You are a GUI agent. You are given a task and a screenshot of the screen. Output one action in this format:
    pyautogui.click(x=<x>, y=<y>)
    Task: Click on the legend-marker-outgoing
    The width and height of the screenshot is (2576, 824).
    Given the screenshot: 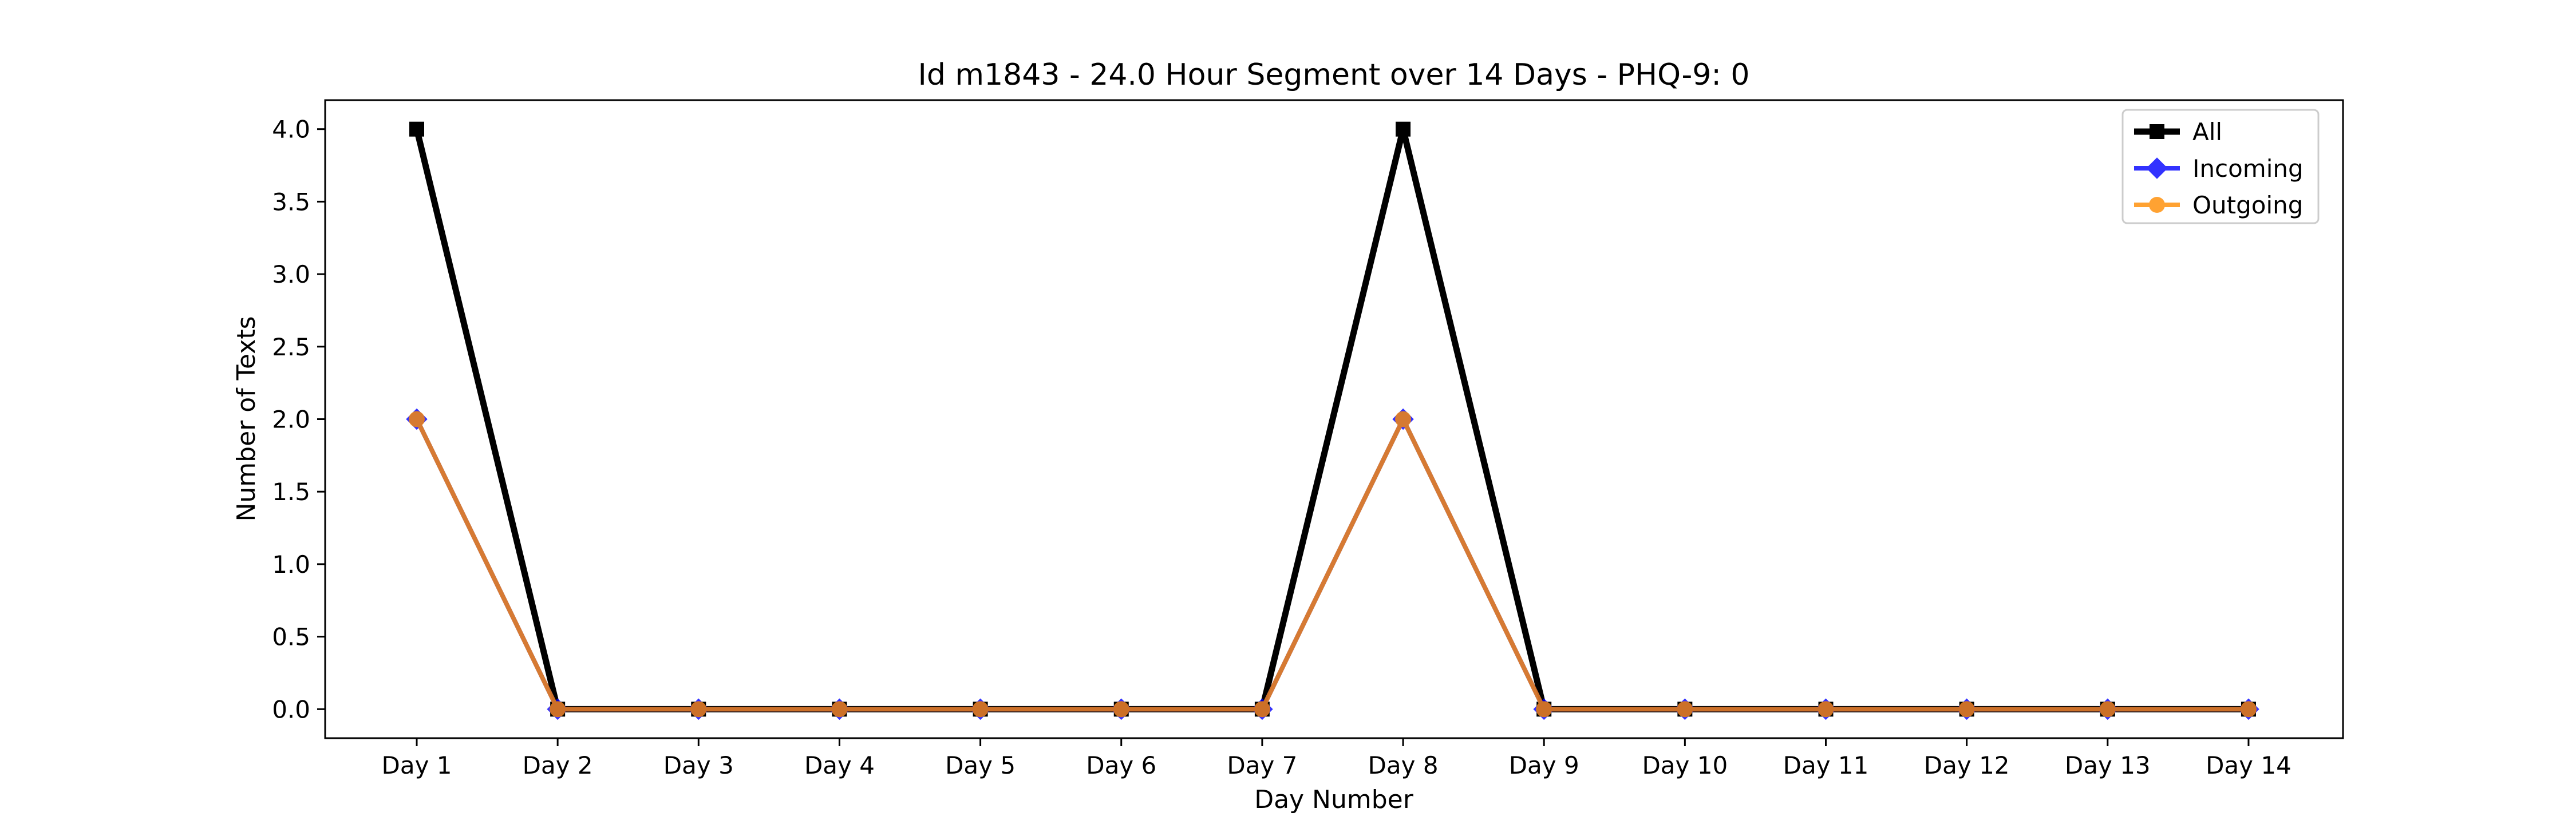 What is the action you would take?
    pyautogui.click(x=2157, y=205)
    